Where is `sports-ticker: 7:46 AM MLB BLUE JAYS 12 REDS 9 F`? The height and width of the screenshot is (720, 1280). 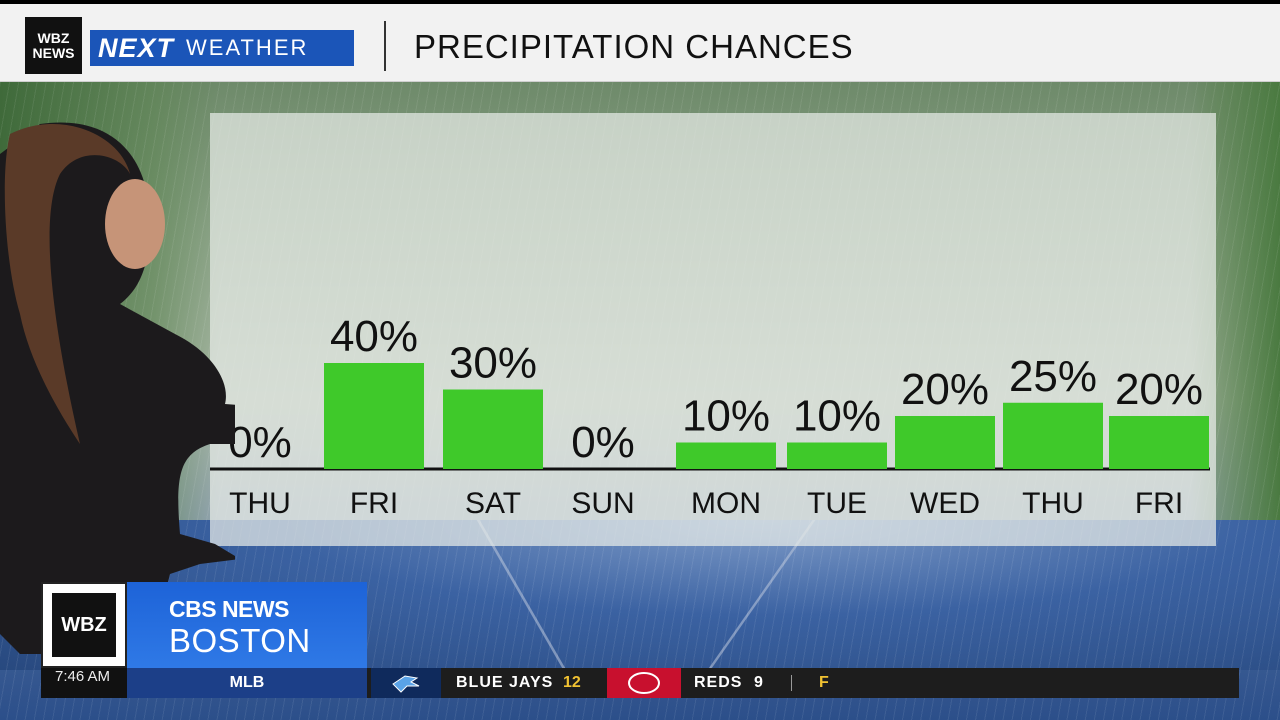
sports-ticker: 7:46 AM MLB BLUE JAYS 12 REDS 9 F is located at coordinates (640, 683).